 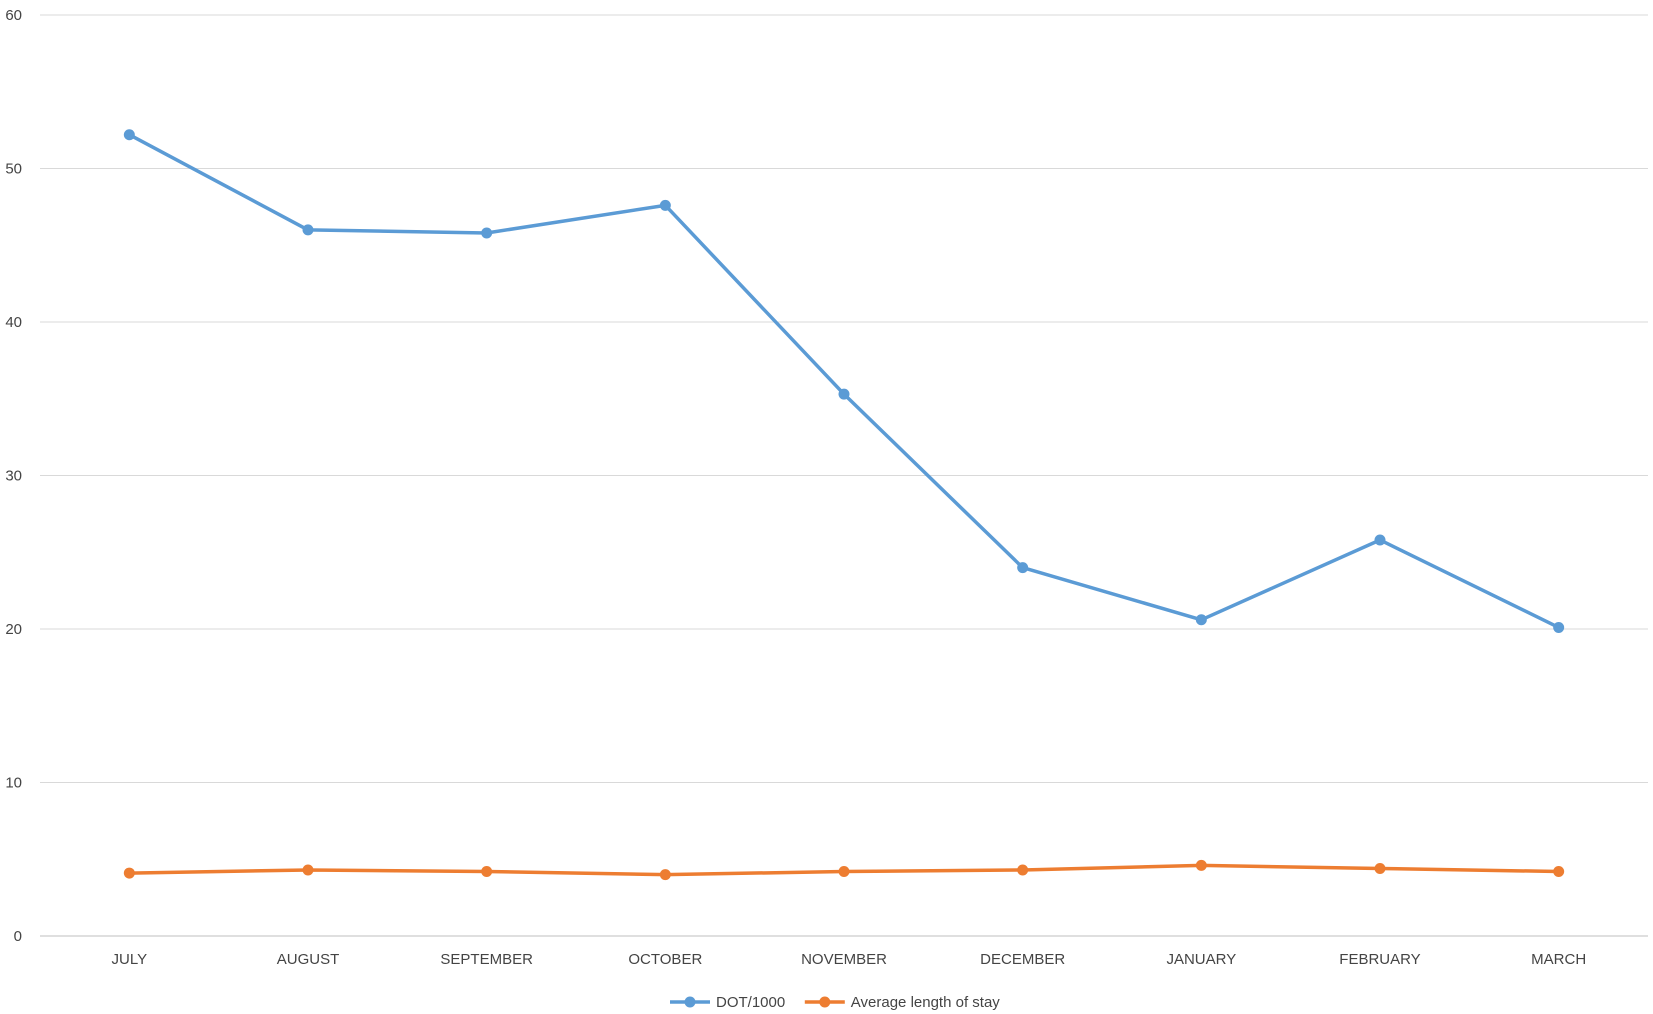 What do you see at coordinates (13, 629) in the screenshot?
I see `y-tick-label: 20` at bounding box center [13, 629].